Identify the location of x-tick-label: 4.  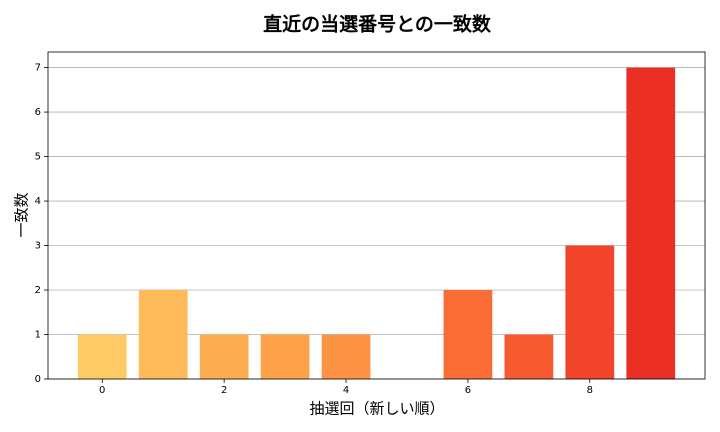
(346, 390).